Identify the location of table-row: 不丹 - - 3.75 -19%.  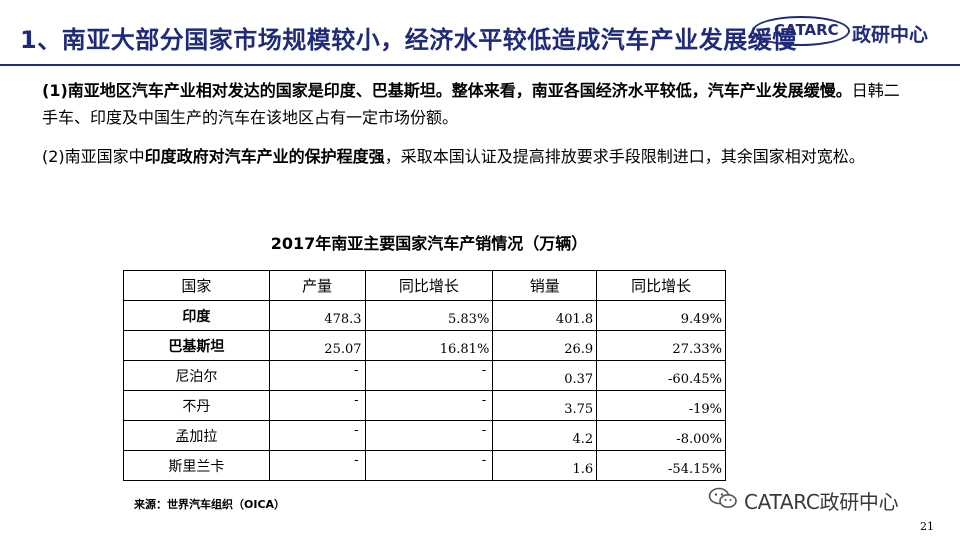
(424, 405).